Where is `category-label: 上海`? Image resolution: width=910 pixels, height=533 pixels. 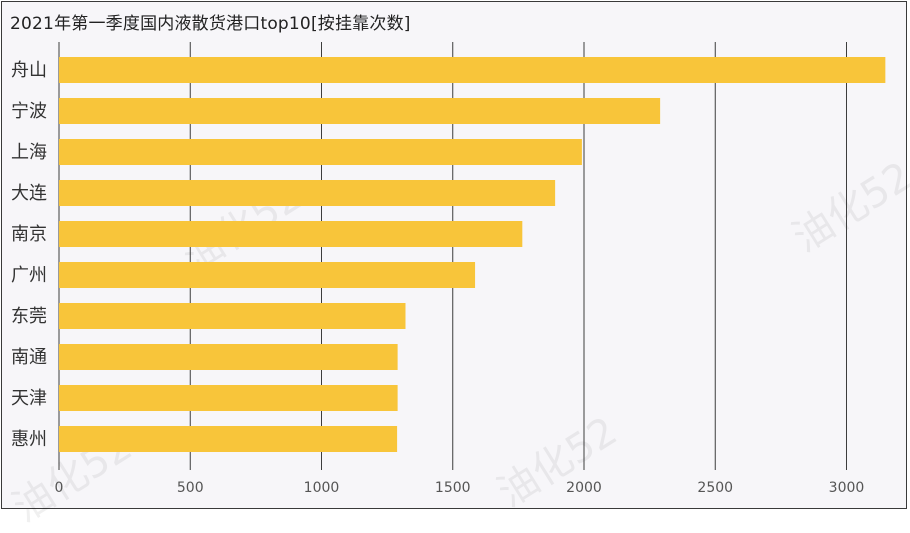 category-label: 上海 is located at coordinates (29, 152).